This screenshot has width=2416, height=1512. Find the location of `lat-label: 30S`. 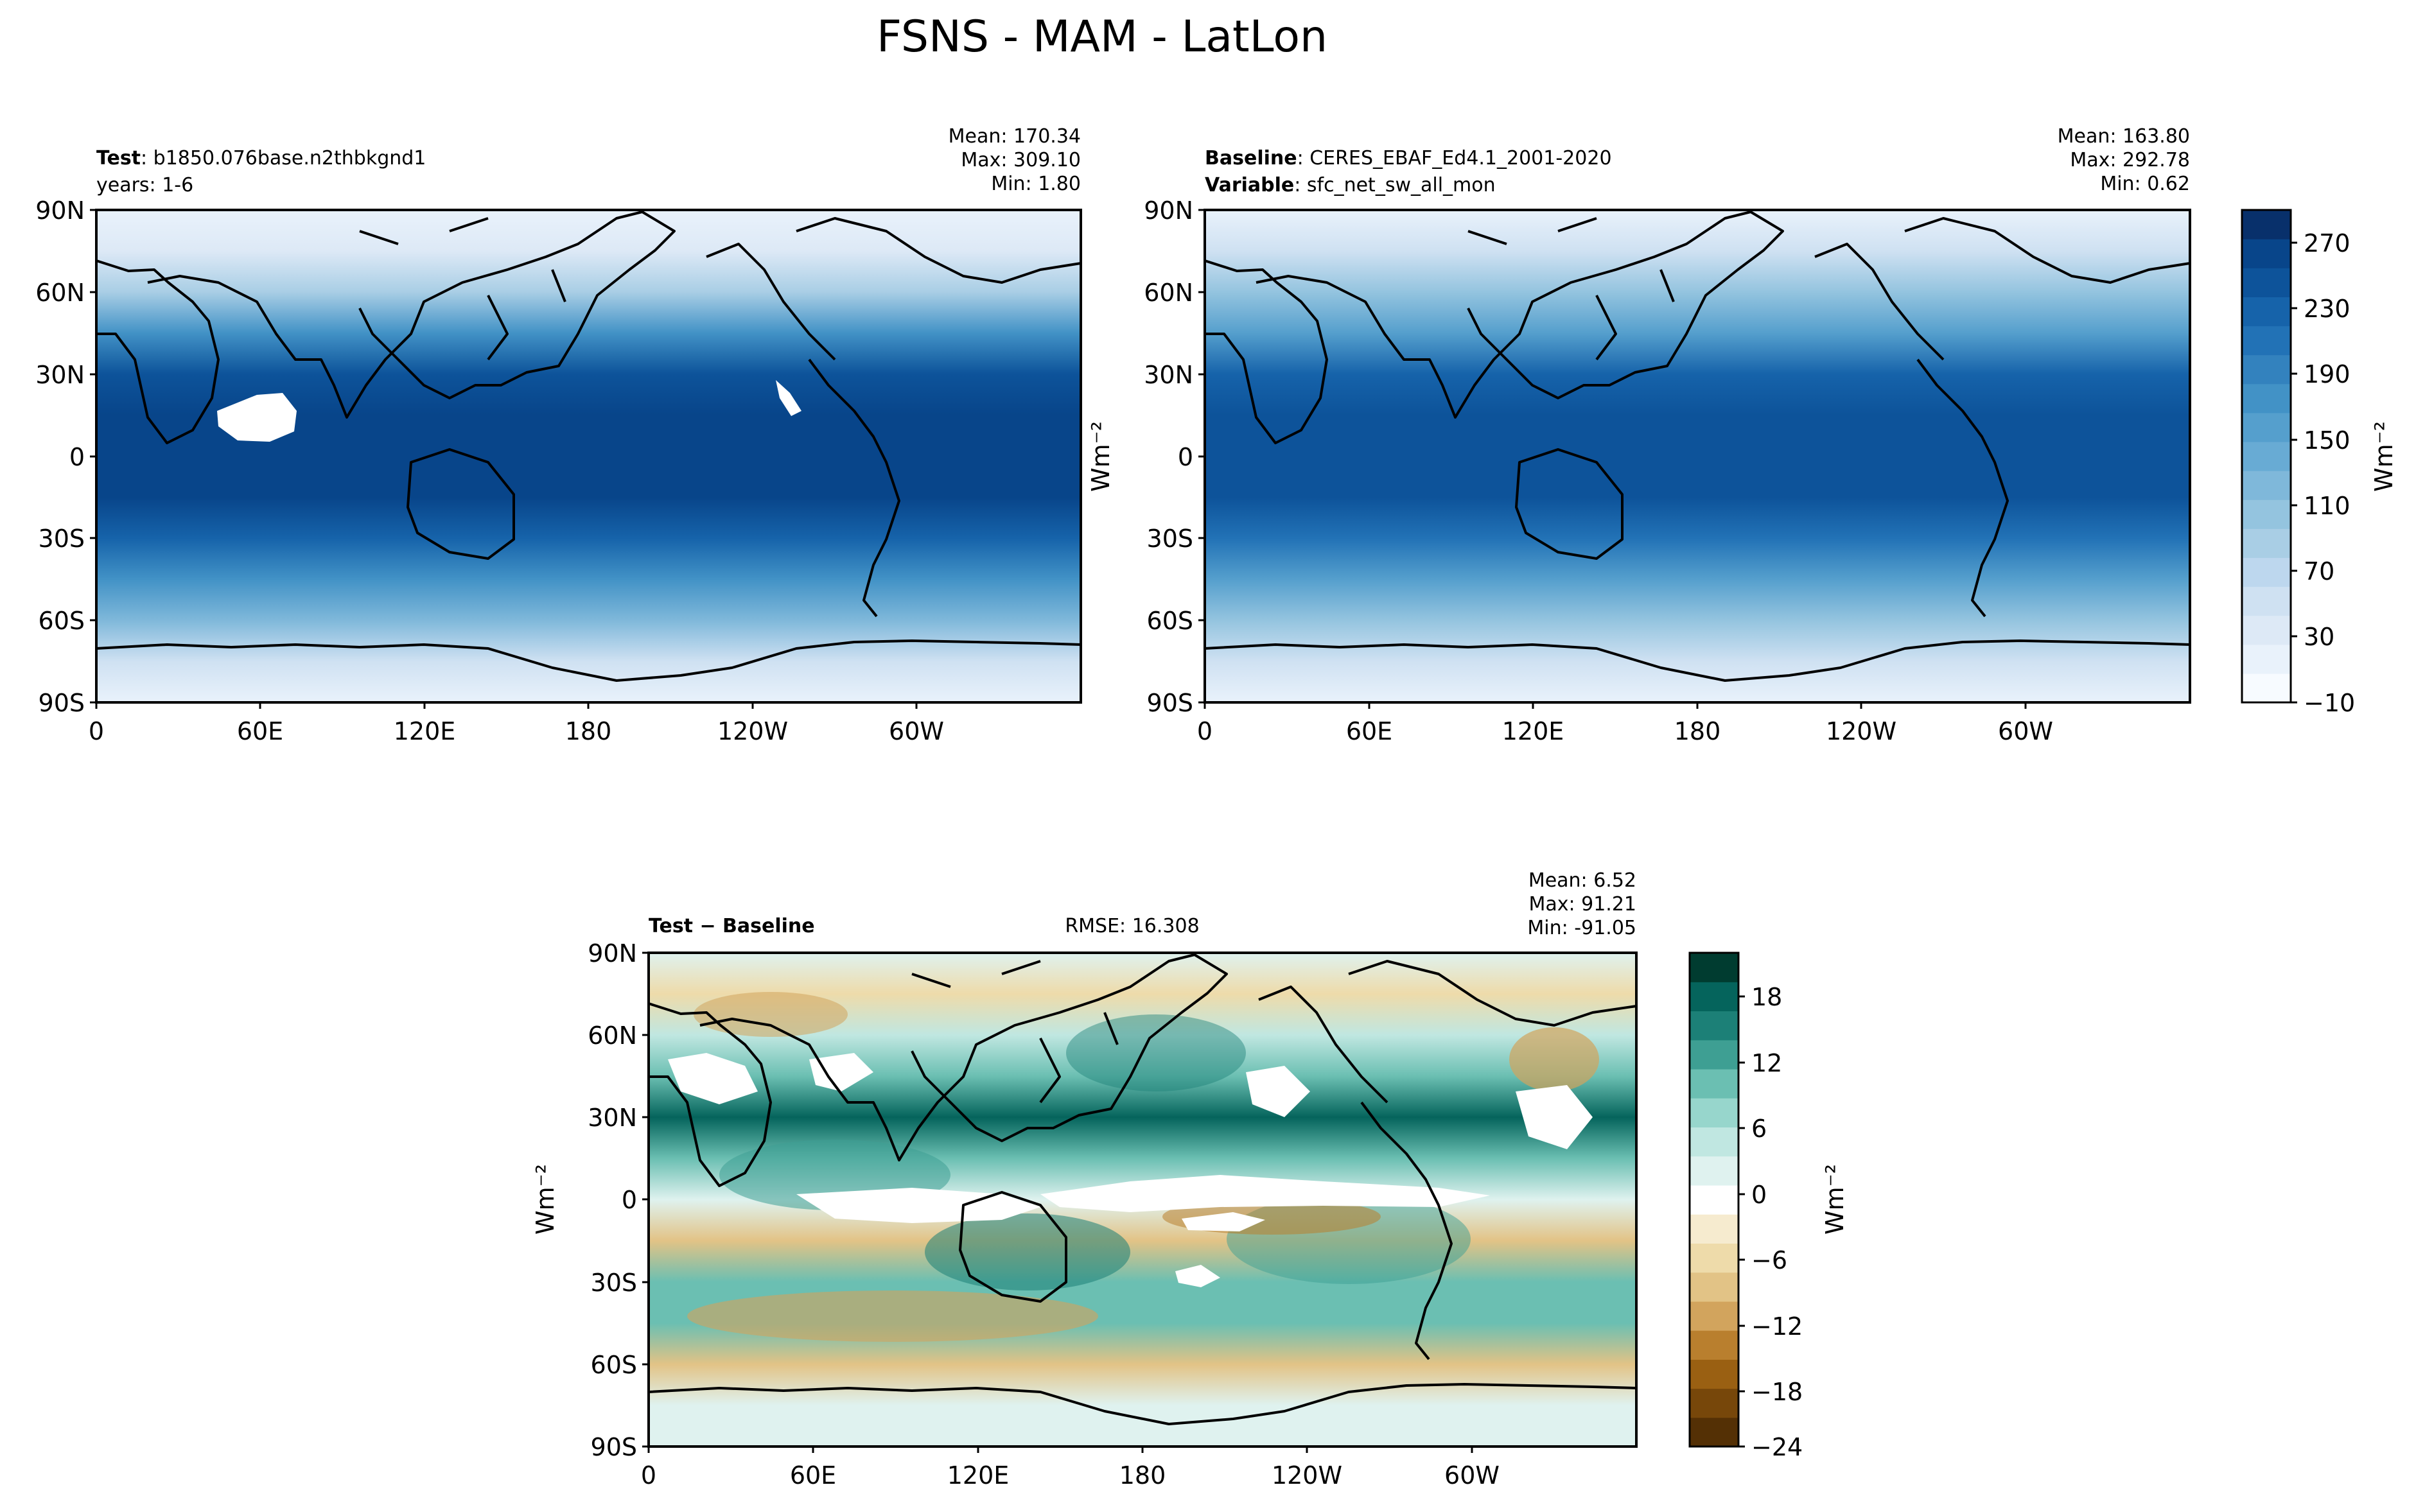

lat-label: 30S is located at coordinates (614, 1283).